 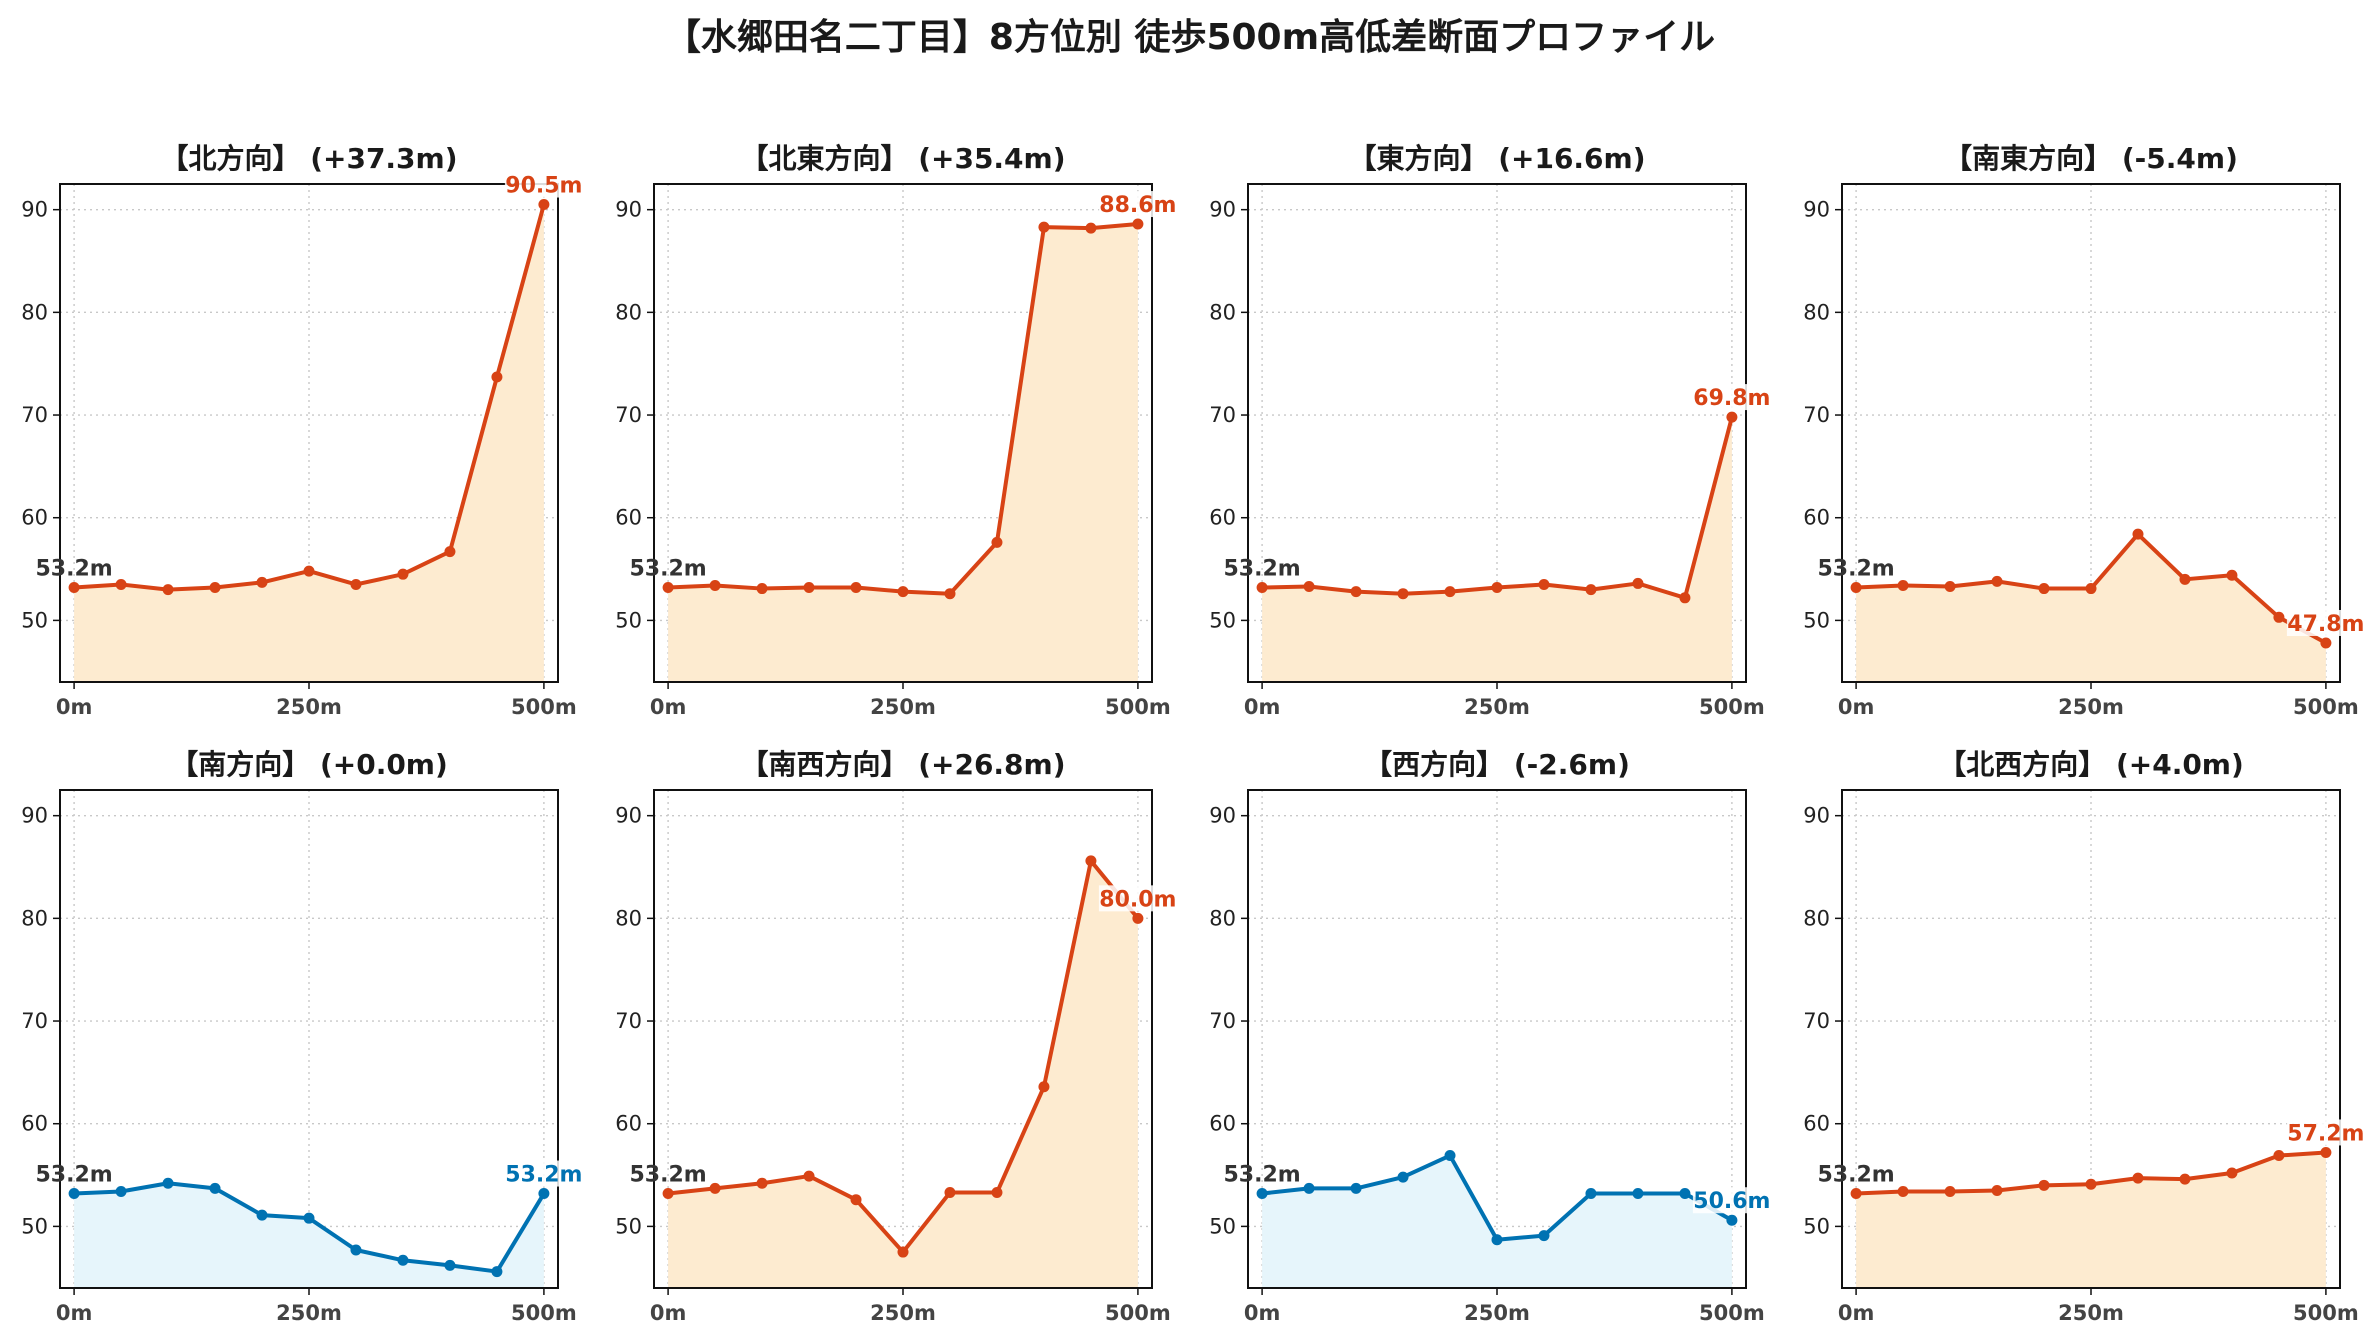 I want to click on subplot-title: 【北方向】 (+37.3m), so click(x=308, y=158).